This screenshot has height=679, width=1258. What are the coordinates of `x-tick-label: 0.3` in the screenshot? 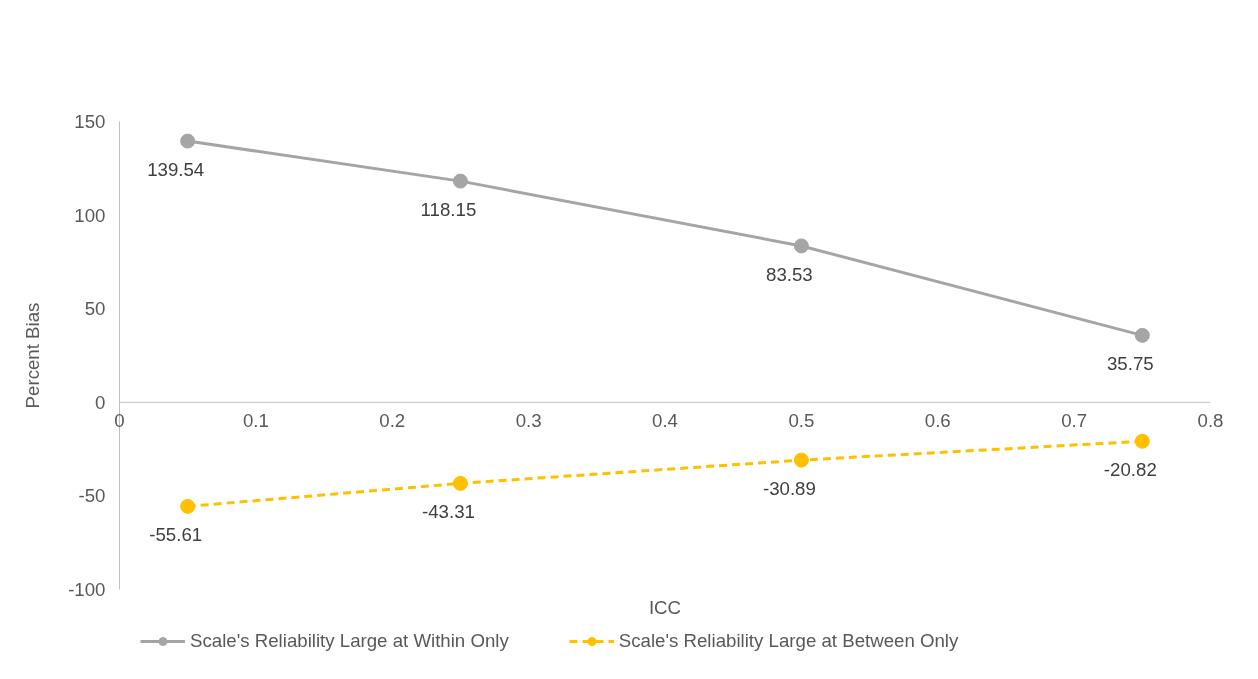 It's located at (528, 421).